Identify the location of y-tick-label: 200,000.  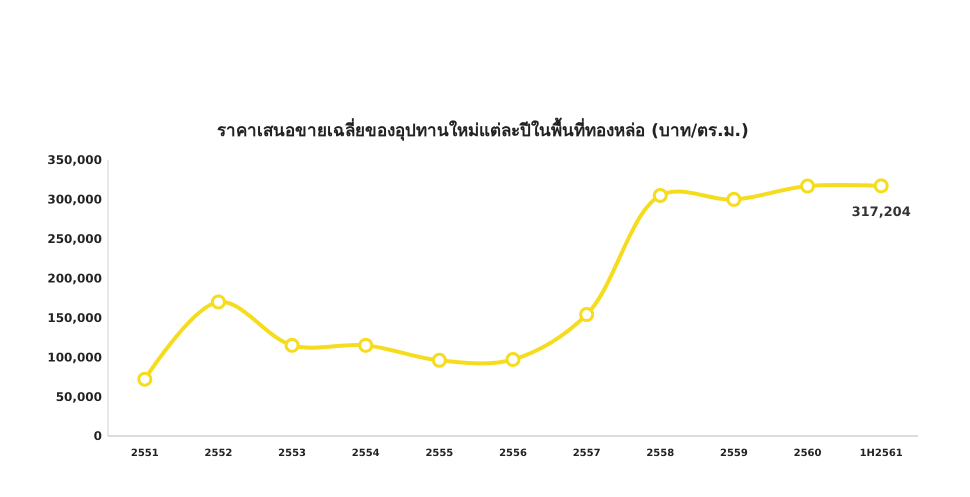
(74, 278).